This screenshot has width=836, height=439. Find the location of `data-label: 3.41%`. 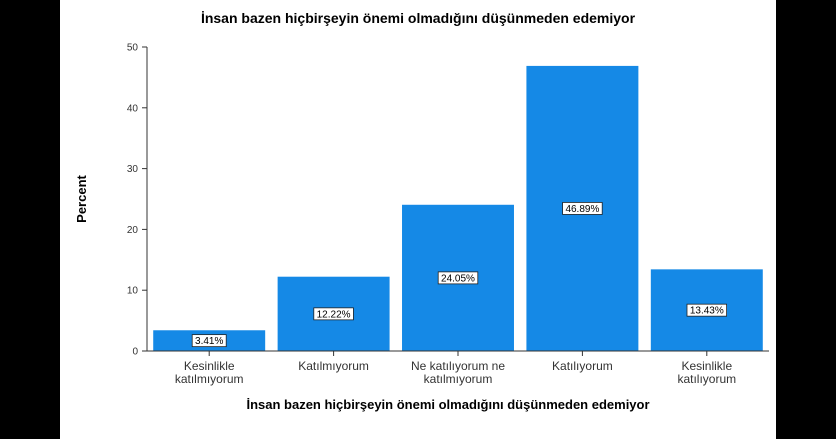

data-label: 3.41% is located at coordinates (209, 341).